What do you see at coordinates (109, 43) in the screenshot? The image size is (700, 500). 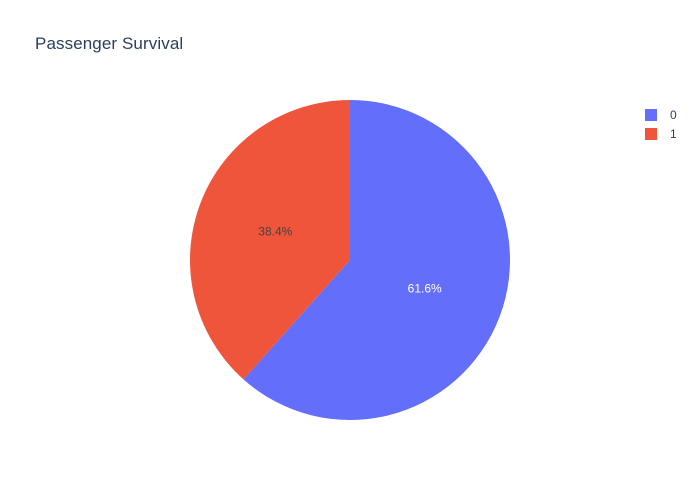 I see `chart-title: Passenger Survival` at bounding box center [109, 43].